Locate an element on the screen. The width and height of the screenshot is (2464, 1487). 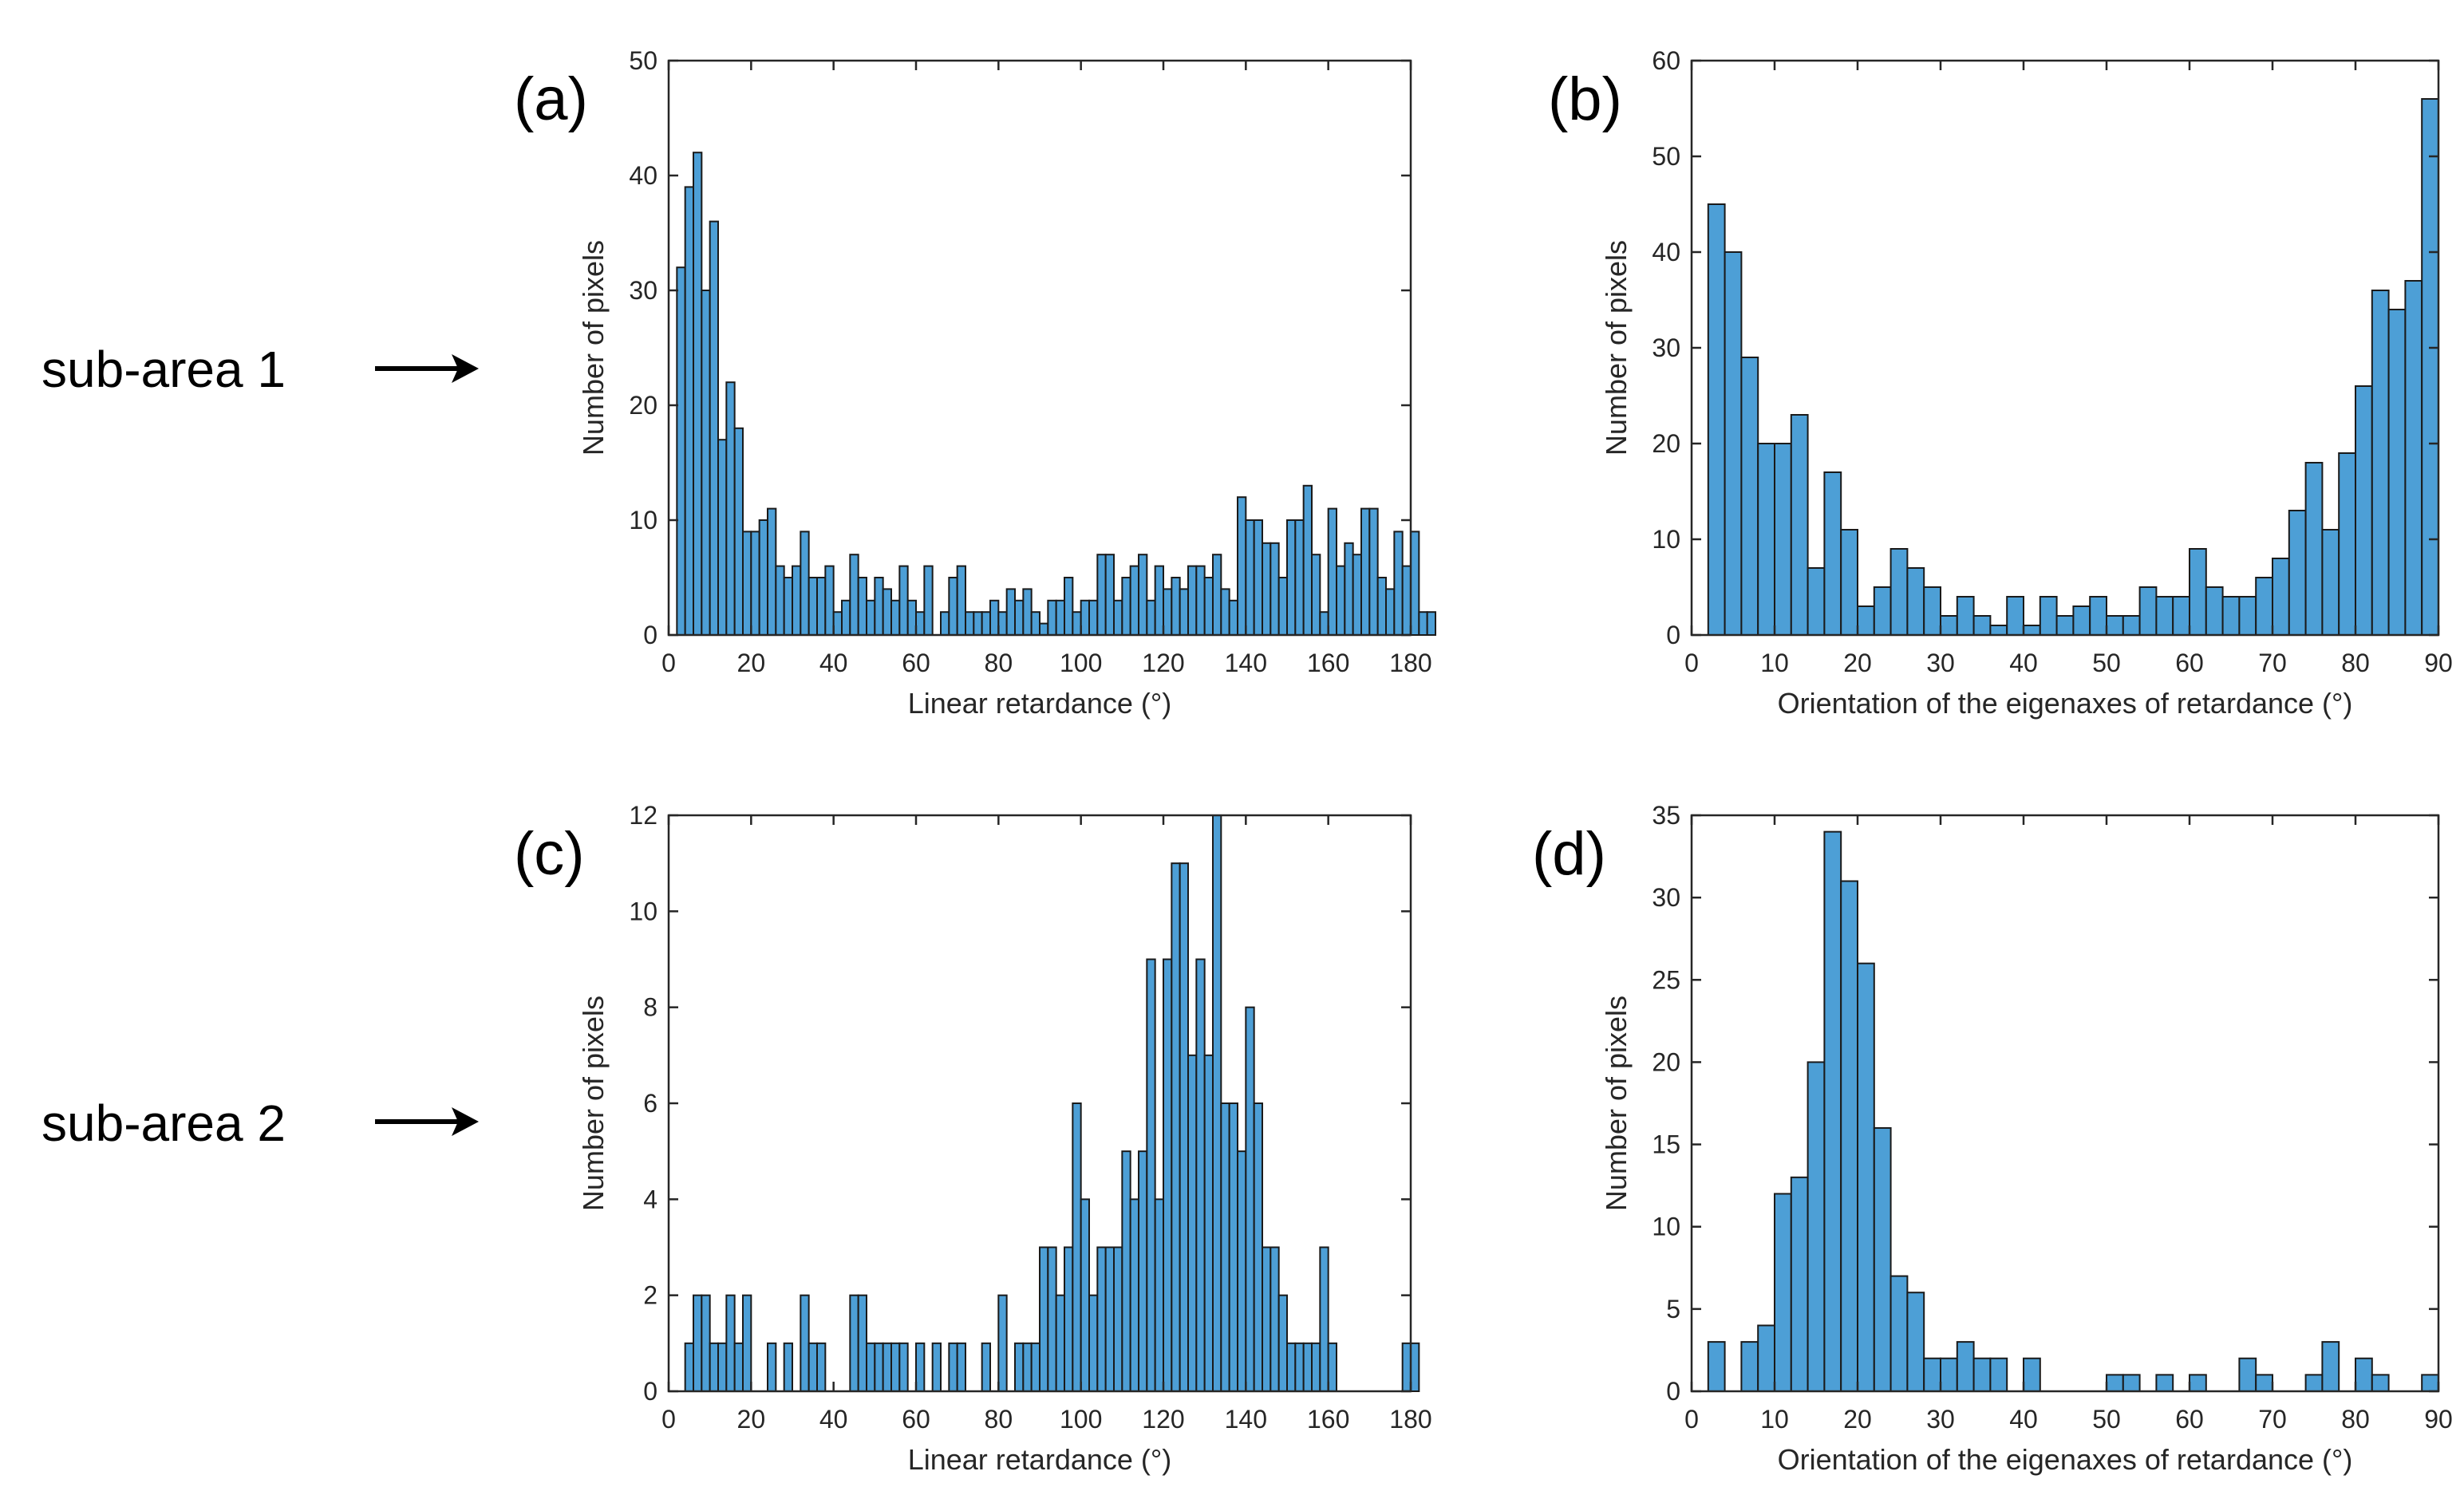
panel-label: (c) is located at coordinates (549, 854).